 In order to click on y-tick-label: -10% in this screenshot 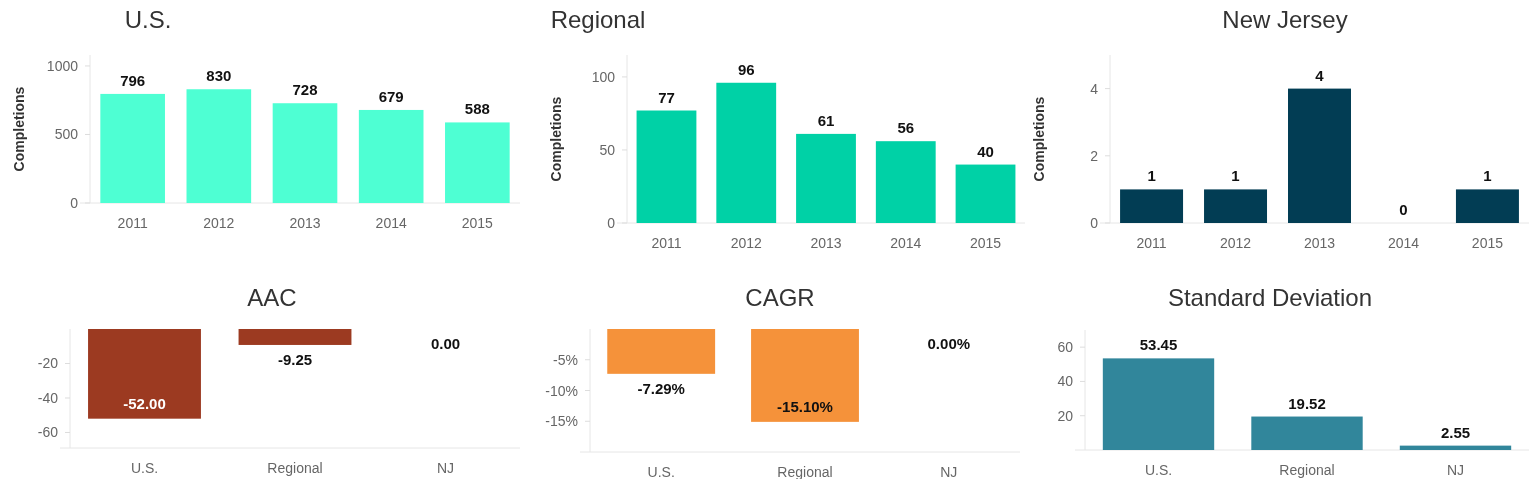, I will do `click(561, 390)`.